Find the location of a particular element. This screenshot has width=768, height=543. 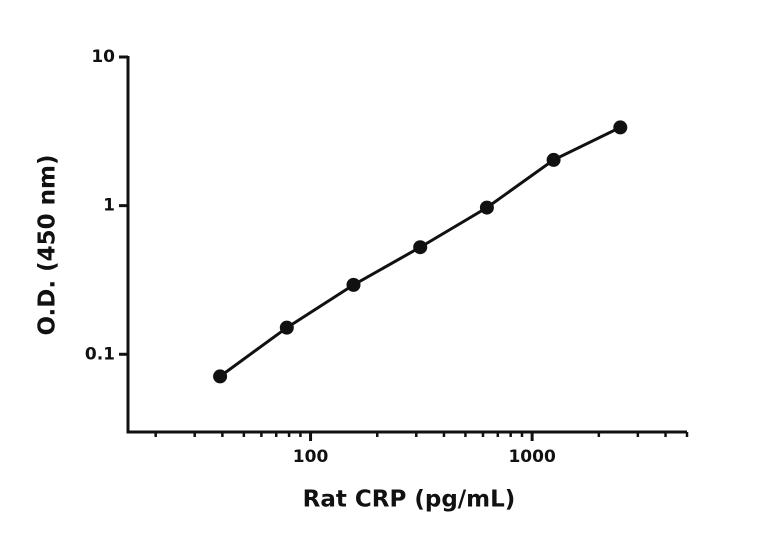

x-tick-label: 1000 is located at coordinates (531, 457).